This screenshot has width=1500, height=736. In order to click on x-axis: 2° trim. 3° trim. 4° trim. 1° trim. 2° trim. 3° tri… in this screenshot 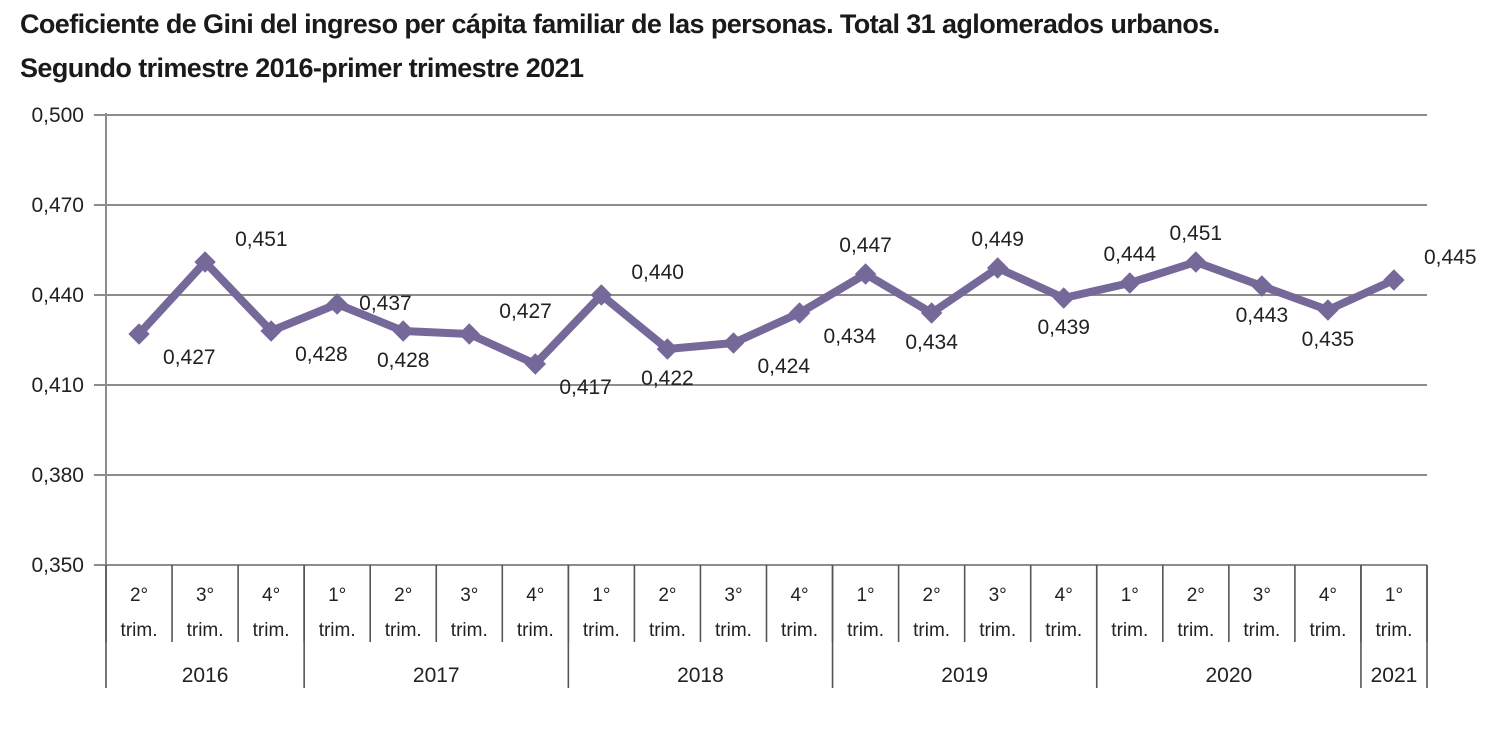, I will do `click(766, 626)`.